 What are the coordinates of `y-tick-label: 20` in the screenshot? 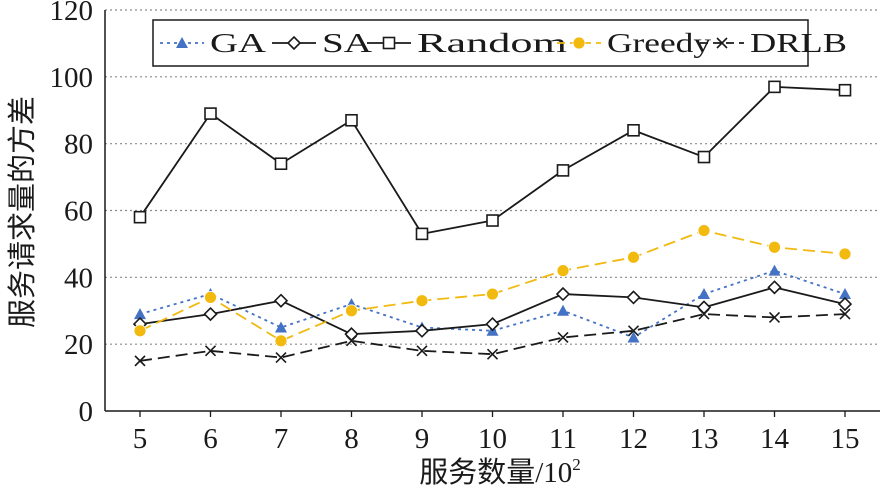 It's located at (78, 345).